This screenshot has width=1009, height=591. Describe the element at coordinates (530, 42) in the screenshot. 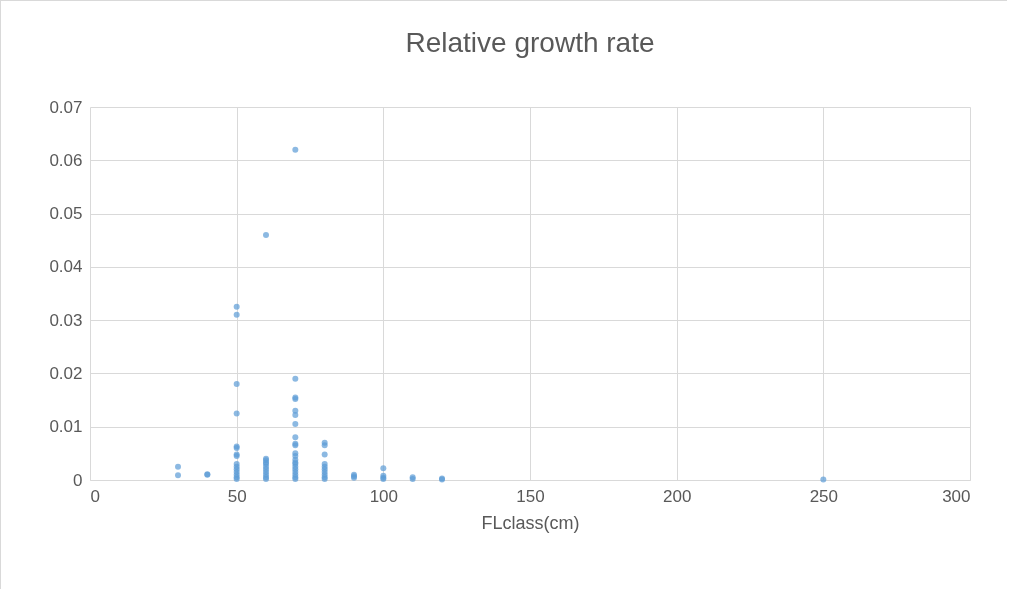

I see `chart-title: Relative growth rate` at that location.